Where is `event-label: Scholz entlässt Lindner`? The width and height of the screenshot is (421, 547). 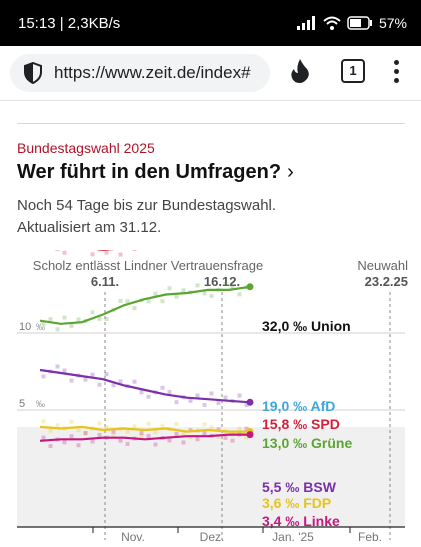
event-label: Scholz entlässt Lindner is located at coordinates (100, 265).